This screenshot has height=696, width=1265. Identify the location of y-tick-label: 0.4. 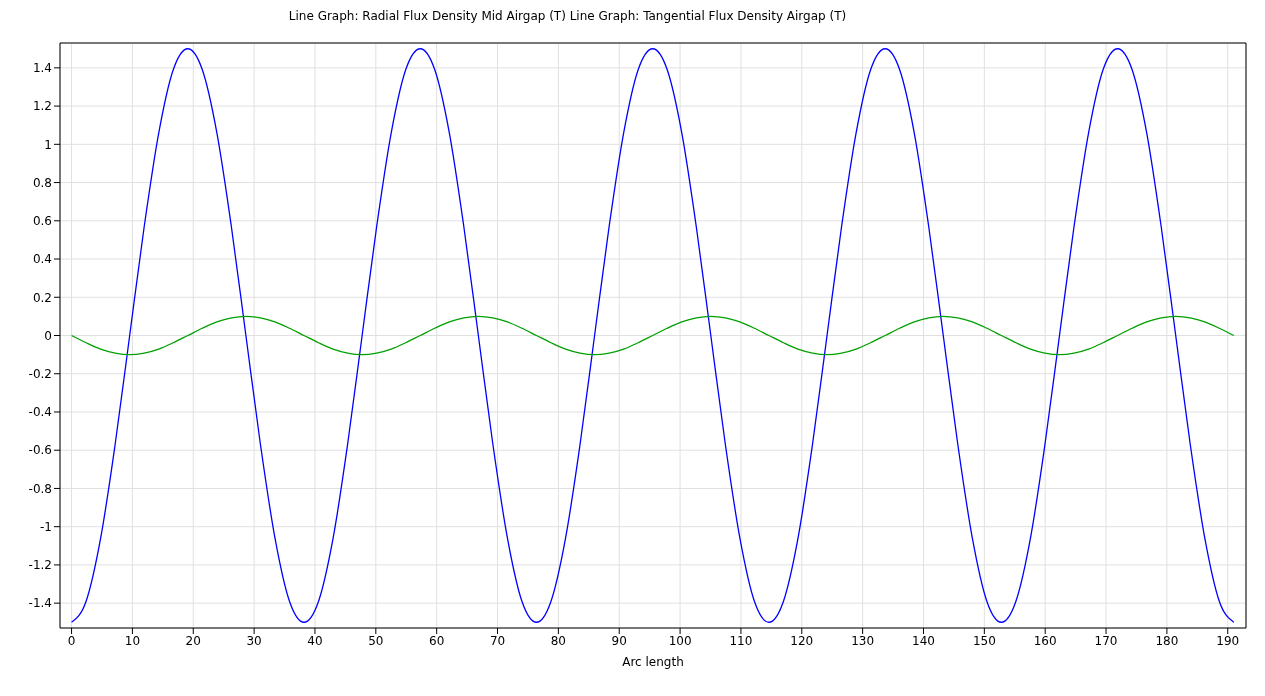
(42, 259).